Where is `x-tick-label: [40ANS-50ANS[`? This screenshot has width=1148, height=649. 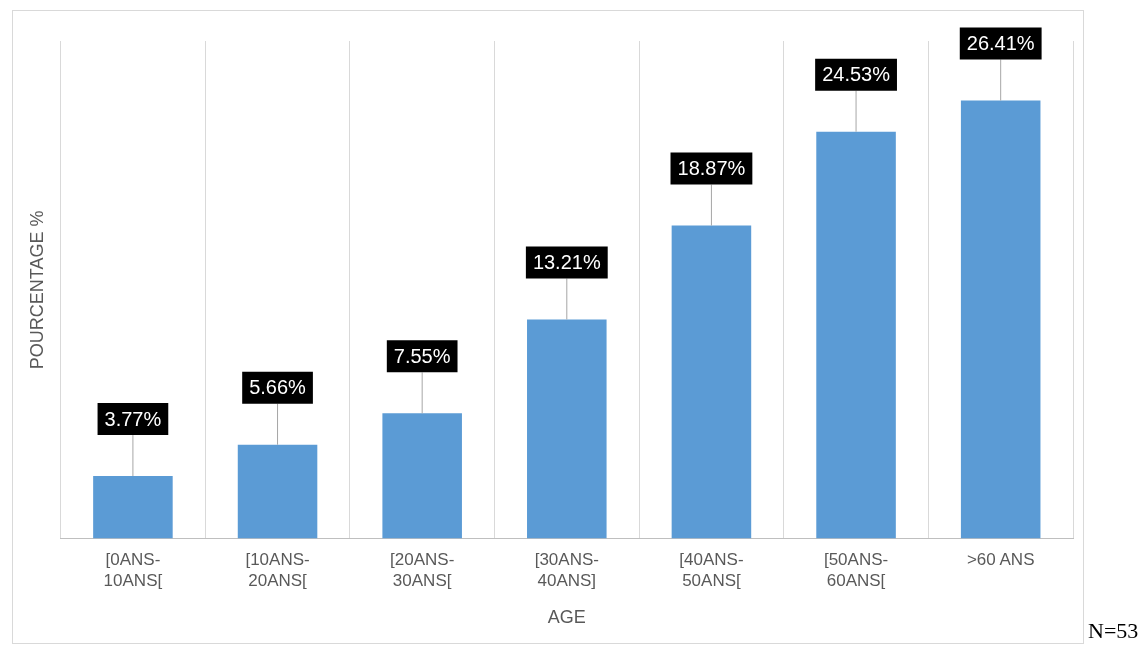 x-tick-label: [40ANS-50ANS[ is located at coordinates (711, 570).